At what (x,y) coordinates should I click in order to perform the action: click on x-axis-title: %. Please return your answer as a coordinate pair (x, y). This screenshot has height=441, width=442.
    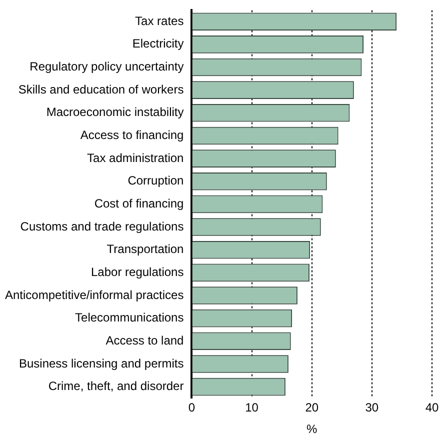
    Looking at the image, I should click on (312, 429).